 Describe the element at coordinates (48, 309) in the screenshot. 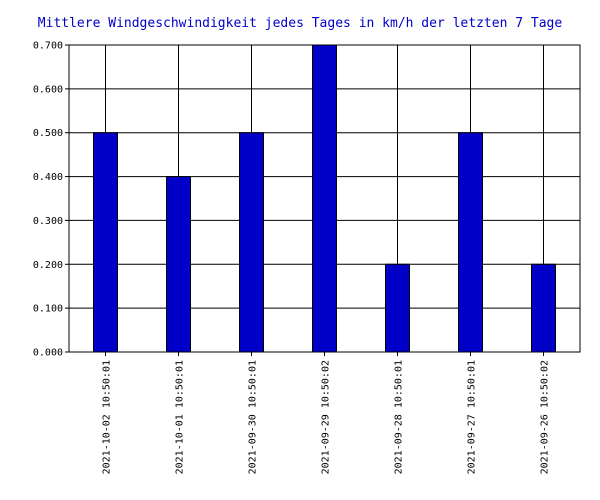

I see `y-tick-label: 0.100` at that location.